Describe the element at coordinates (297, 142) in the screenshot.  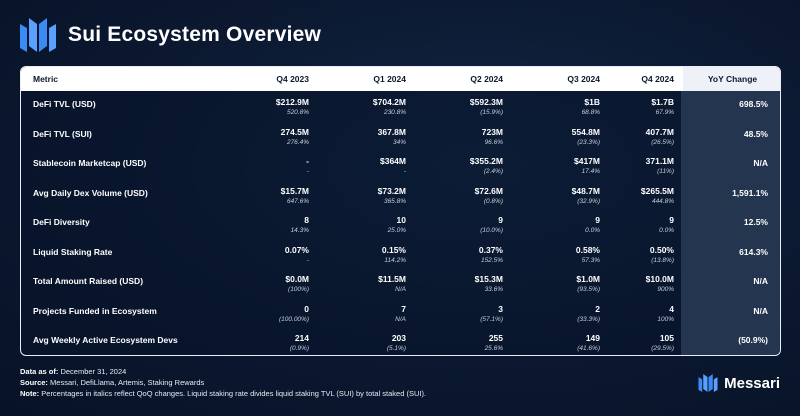
I see `qoq-change: 276.4%` at that location.